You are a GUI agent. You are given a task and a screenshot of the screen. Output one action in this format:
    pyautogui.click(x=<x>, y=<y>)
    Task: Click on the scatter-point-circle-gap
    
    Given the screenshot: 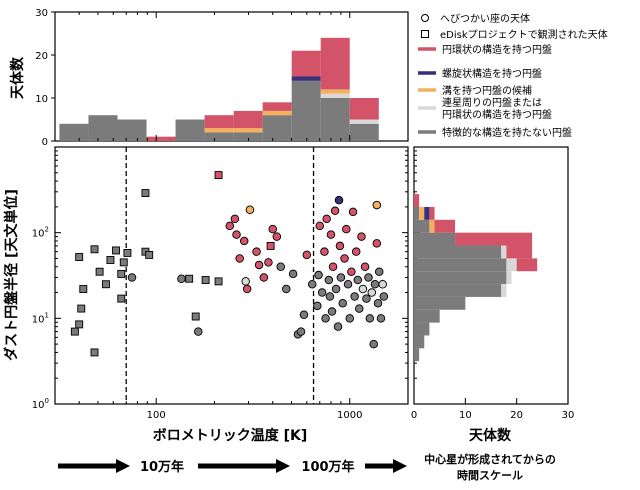 What is the action you would take?
    pyautogui.click(x=377, y=205)
    